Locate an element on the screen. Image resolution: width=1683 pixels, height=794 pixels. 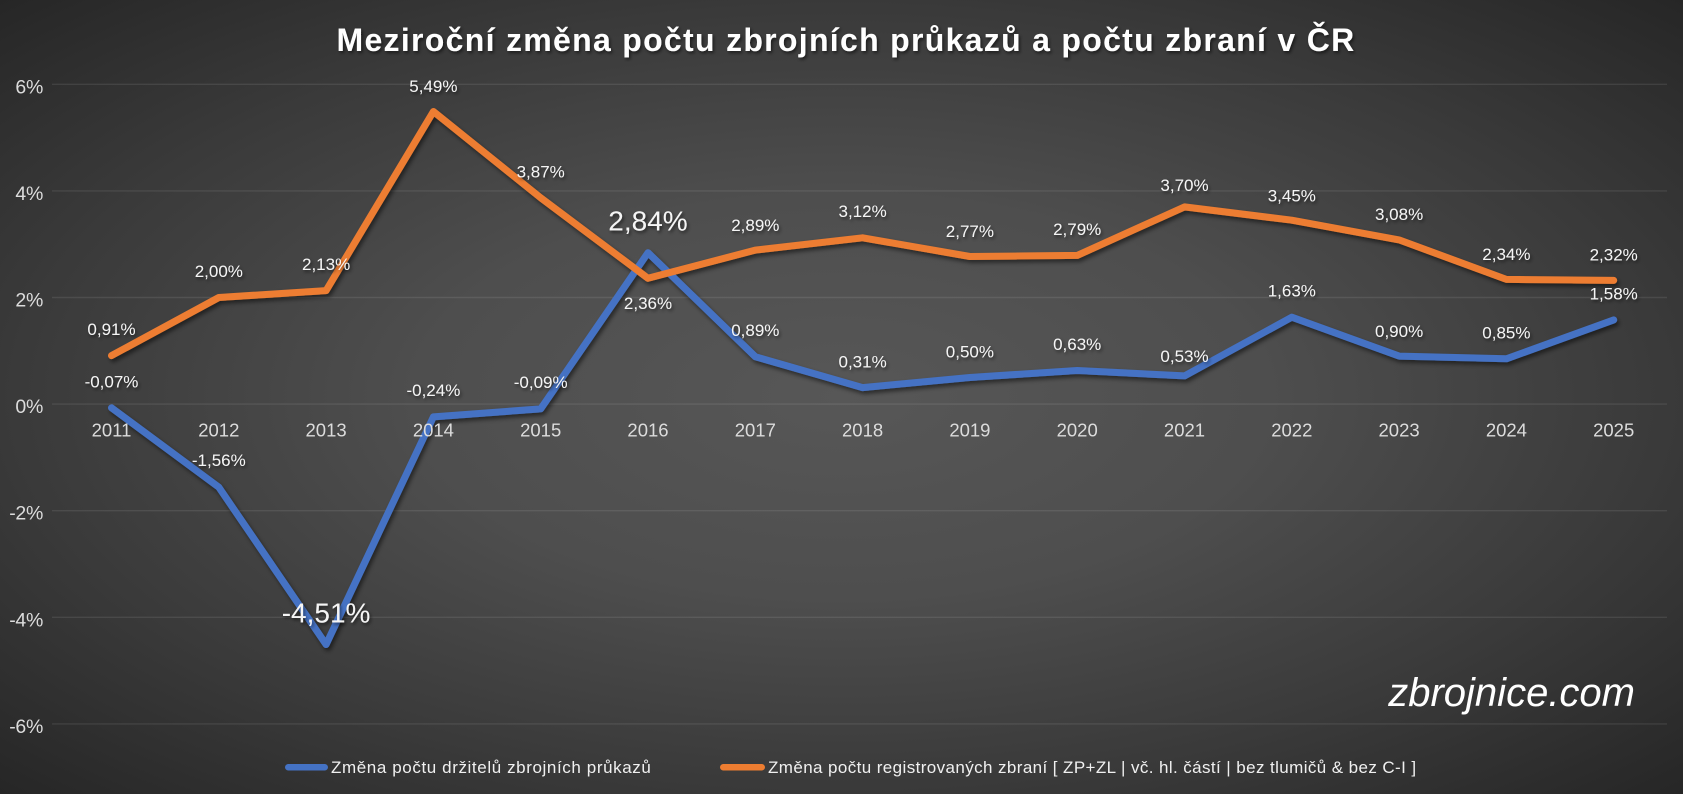
svg-text: 2,36% is located at coordinates (648, 303).